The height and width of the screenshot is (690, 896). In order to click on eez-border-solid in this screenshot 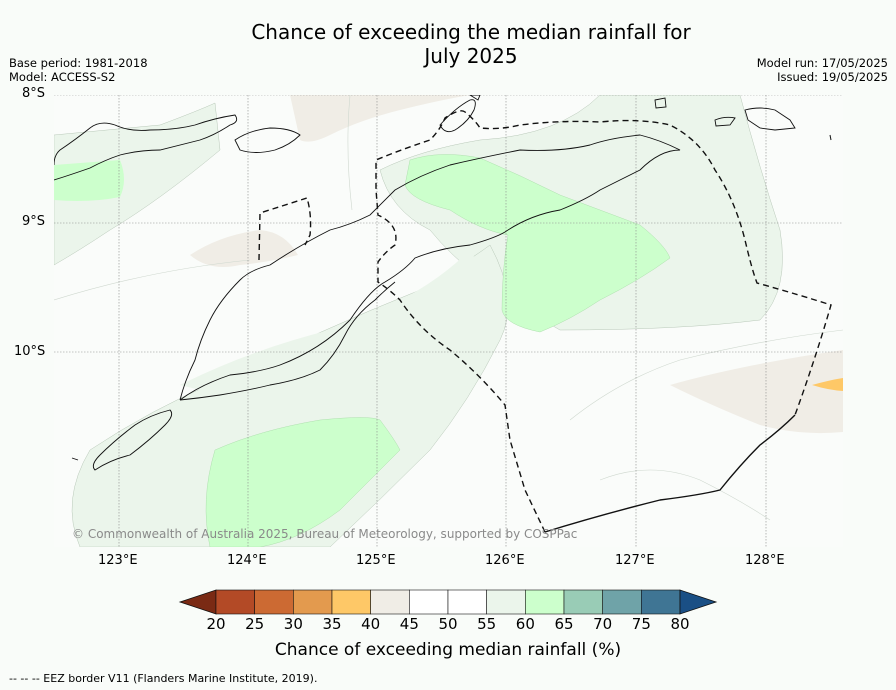, I will do `click(670, 473)`.